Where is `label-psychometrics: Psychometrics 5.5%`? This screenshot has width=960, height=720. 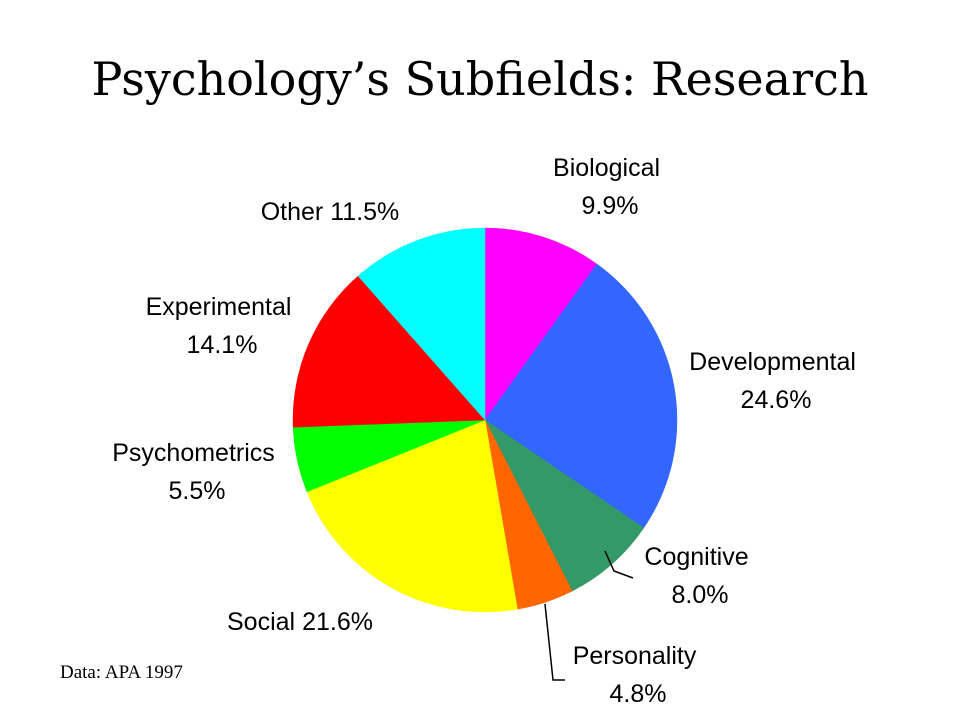
label-psychometrics: Psychometrics 5.5% is located at coordinates (197, 472).